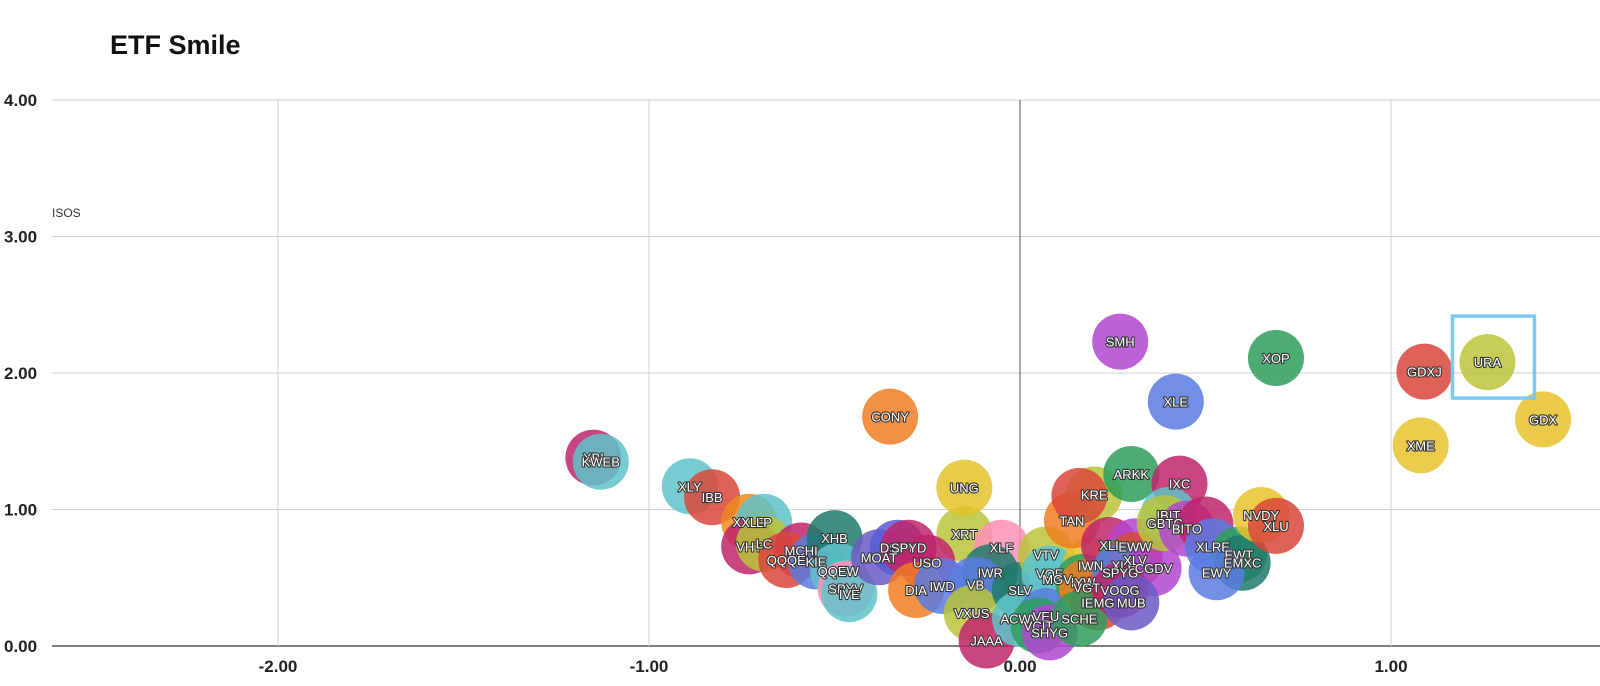 The height and width of the screenshot is (686, 1600). Describe the element at coordinates (1046, 555) in the screenshot. I see `bubble-label-vtv: VTV` at that location.